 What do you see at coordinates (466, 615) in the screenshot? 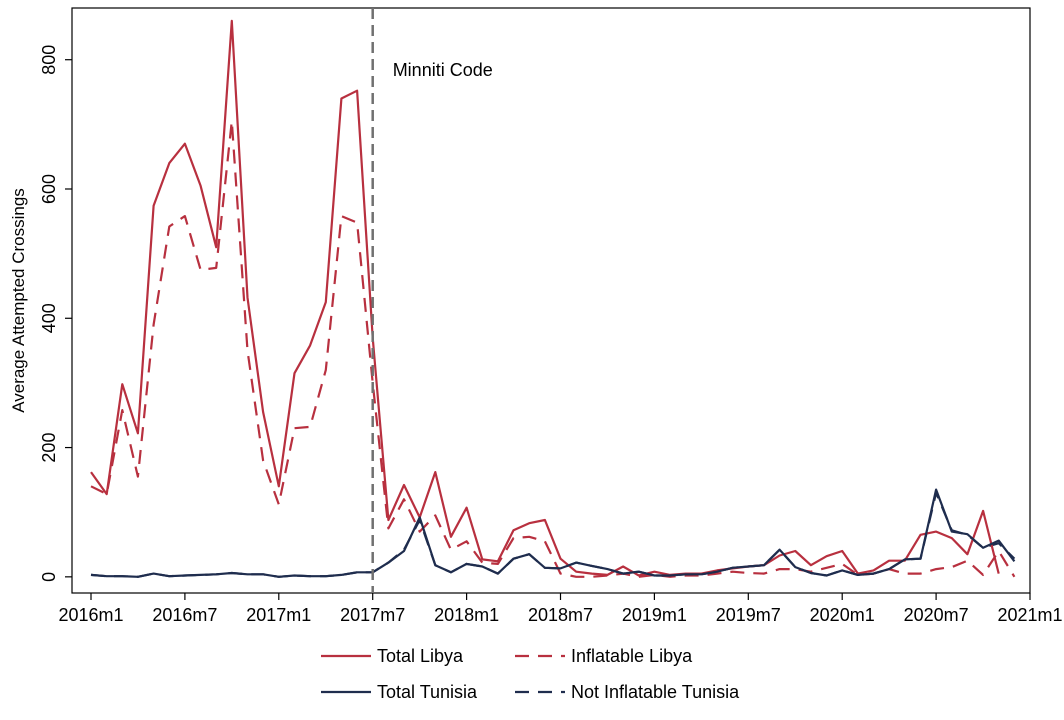
I see `x-tick-label: 2018m1` at bounding box center [466, 615].